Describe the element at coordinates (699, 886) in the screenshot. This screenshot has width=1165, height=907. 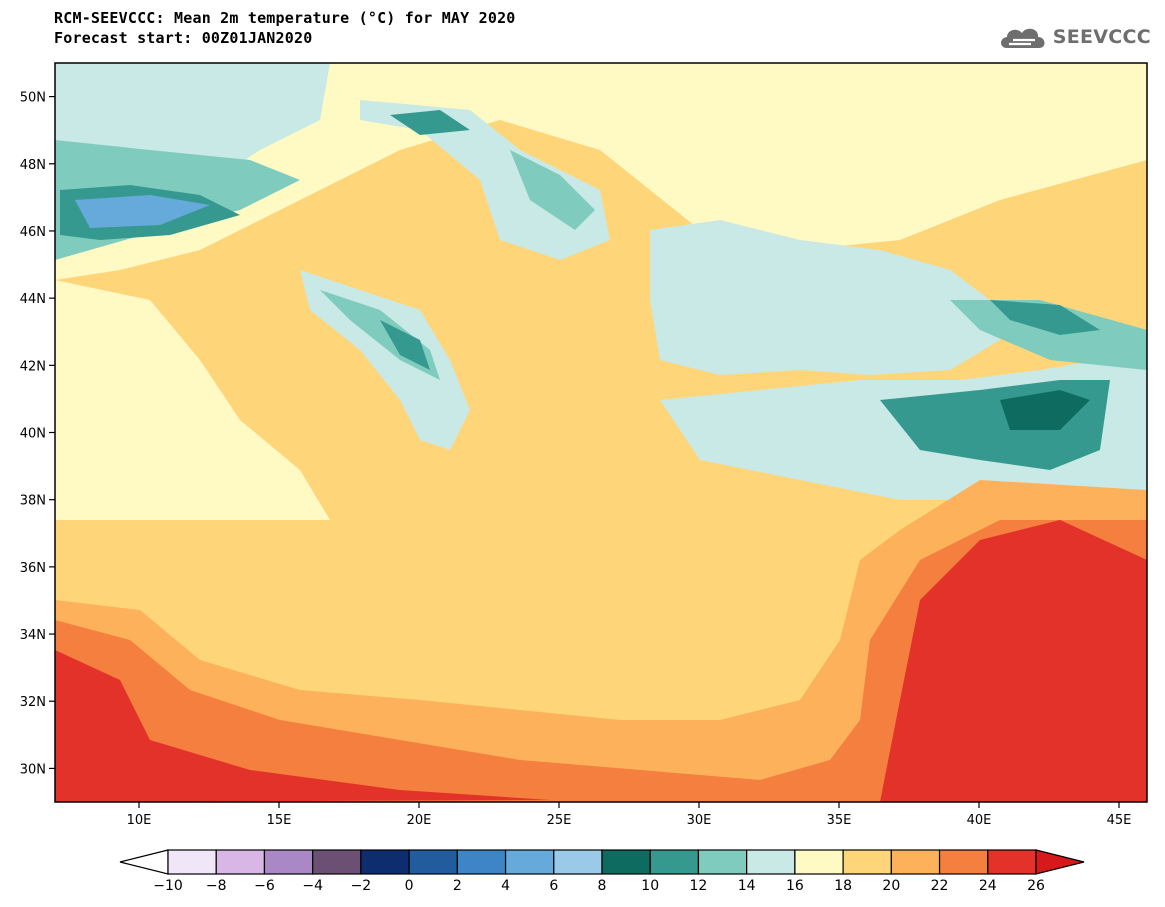
I see `colorbar-label: 12` at that location.